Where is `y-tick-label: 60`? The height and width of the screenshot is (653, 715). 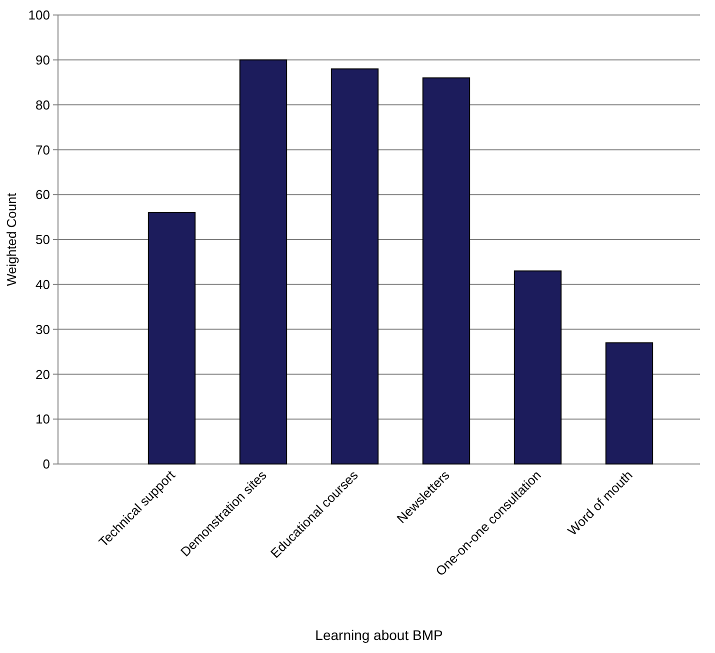
y-tick-label: 60 is located at coordinates (43, 194).